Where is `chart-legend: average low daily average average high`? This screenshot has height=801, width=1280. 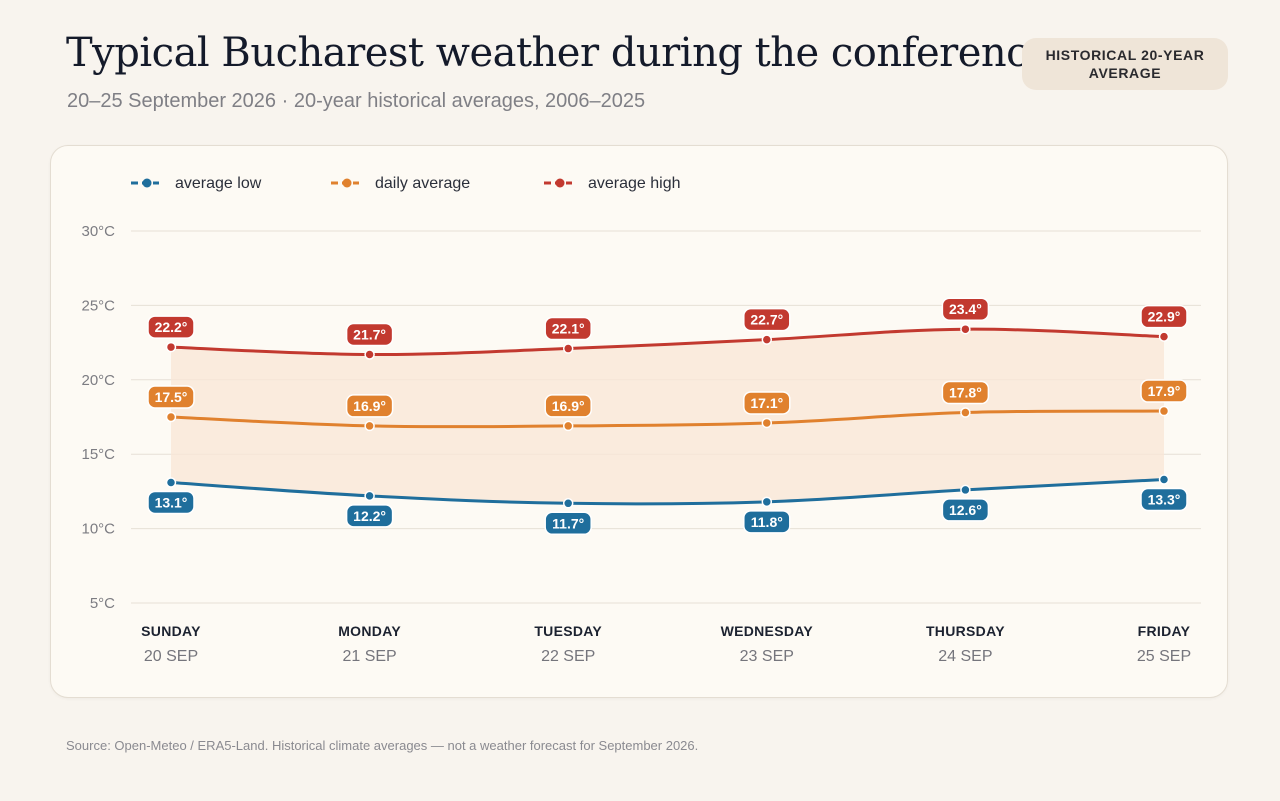
chart-legend: average low daily average average high is located at coordinates (406, 183).